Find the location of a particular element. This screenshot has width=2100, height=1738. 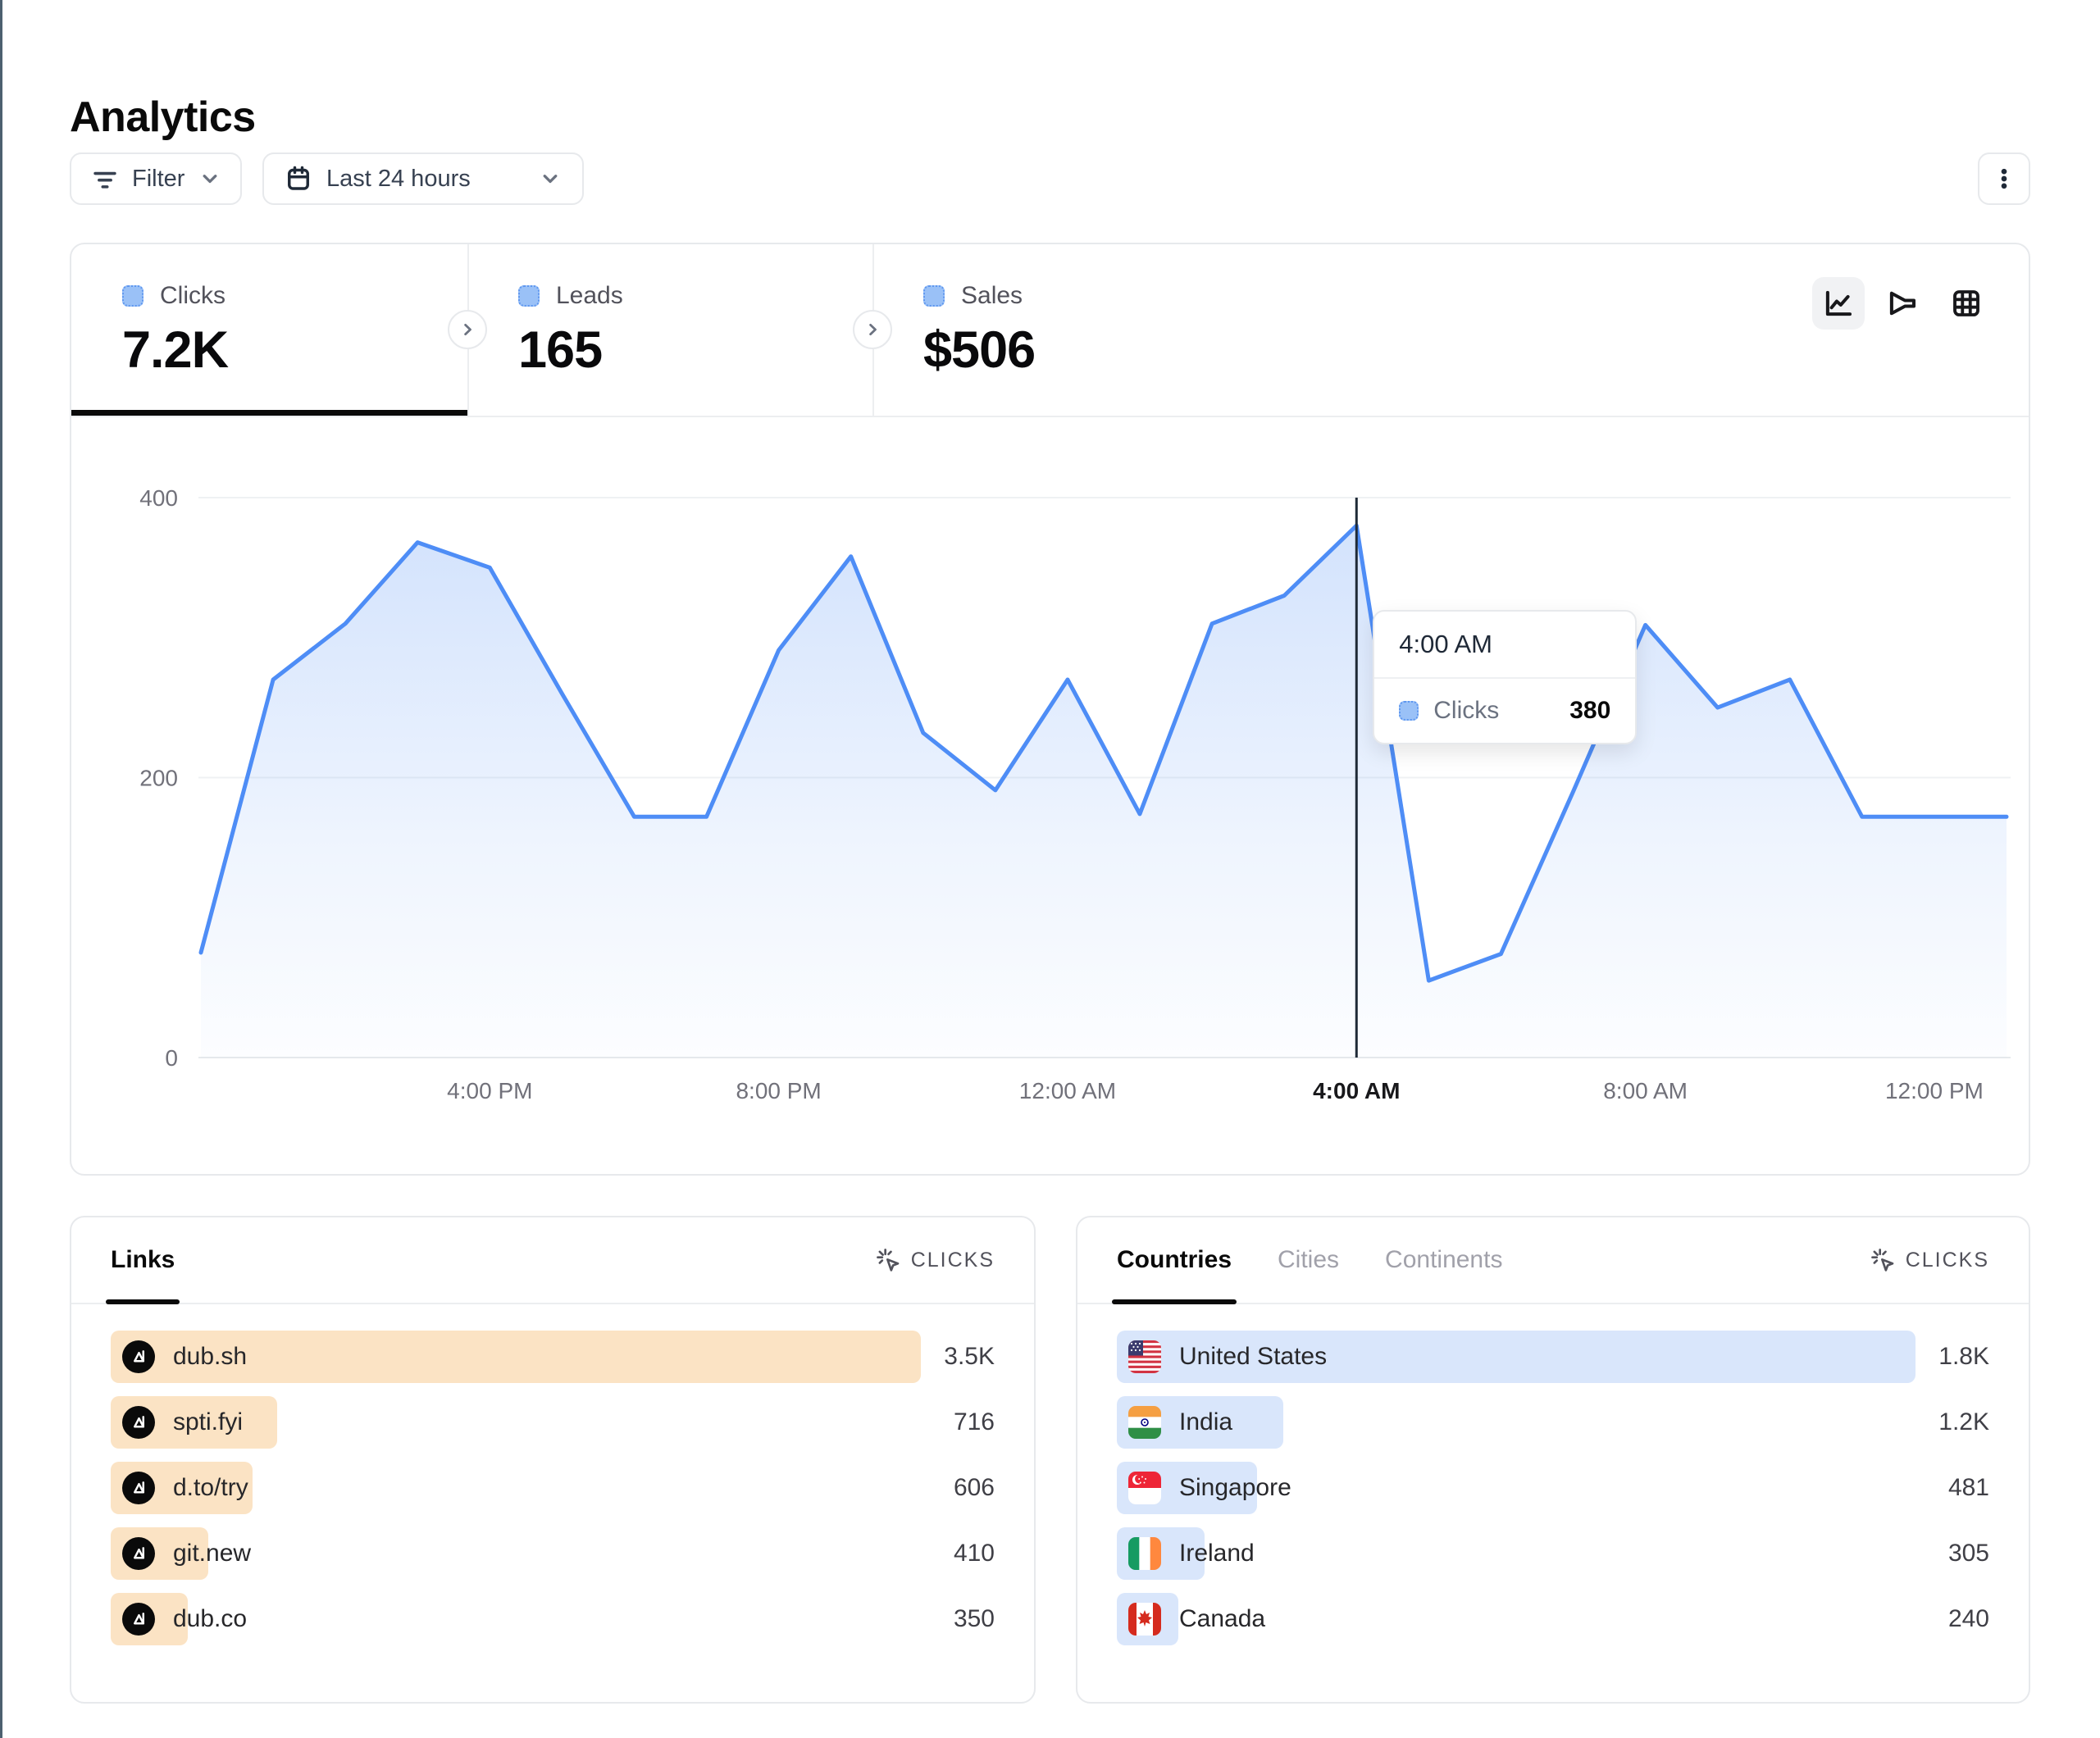

row-content: Ireland is located at coordinates (1186, 1553).